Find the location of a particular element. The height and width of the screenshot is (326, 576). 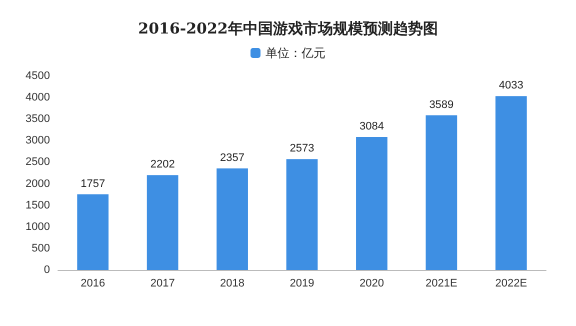

y-tick-label: 1000 is located at coordinates (38, 226).